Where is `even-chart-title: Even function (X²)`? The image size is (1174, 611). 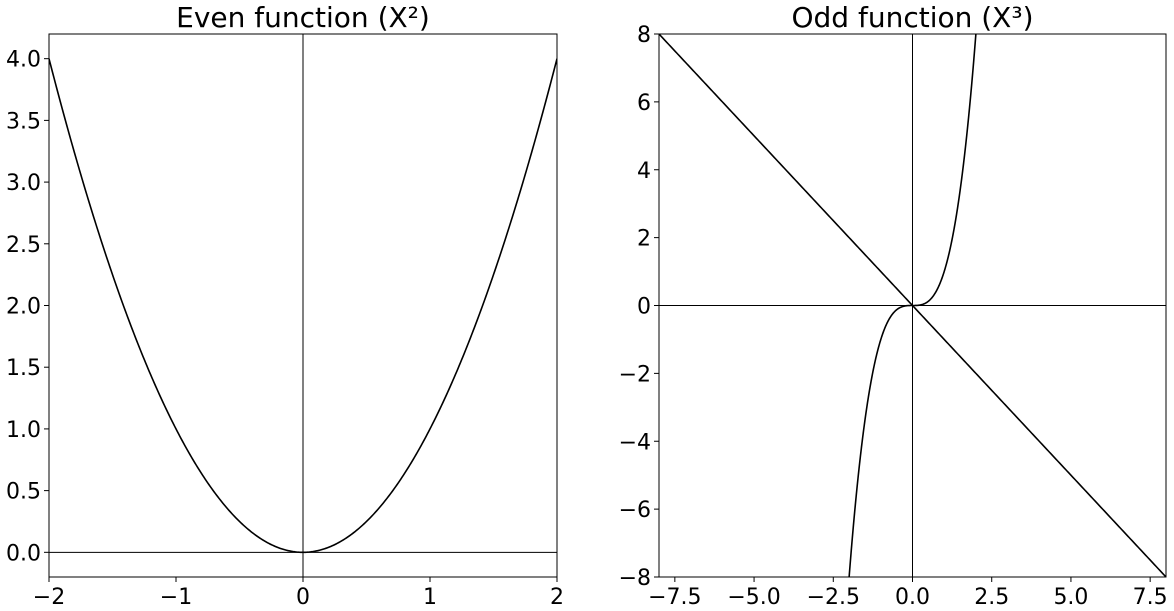 even-chart-title: Even function (X²) is located at coordinates (303, 17).